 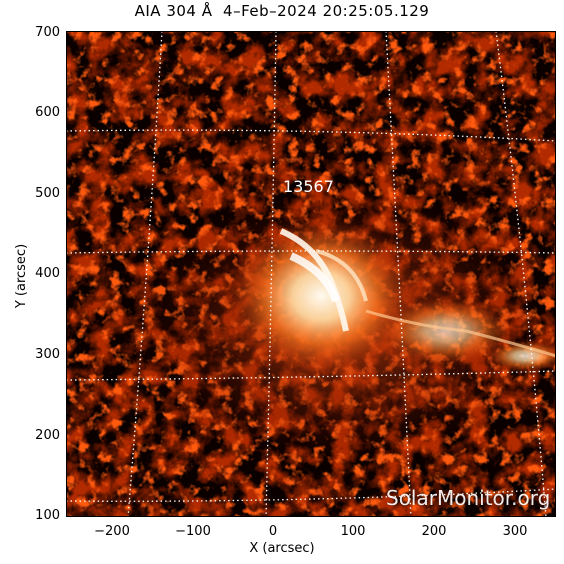 I want to click on x-tick-label: 300, so click(x=515, y=531).